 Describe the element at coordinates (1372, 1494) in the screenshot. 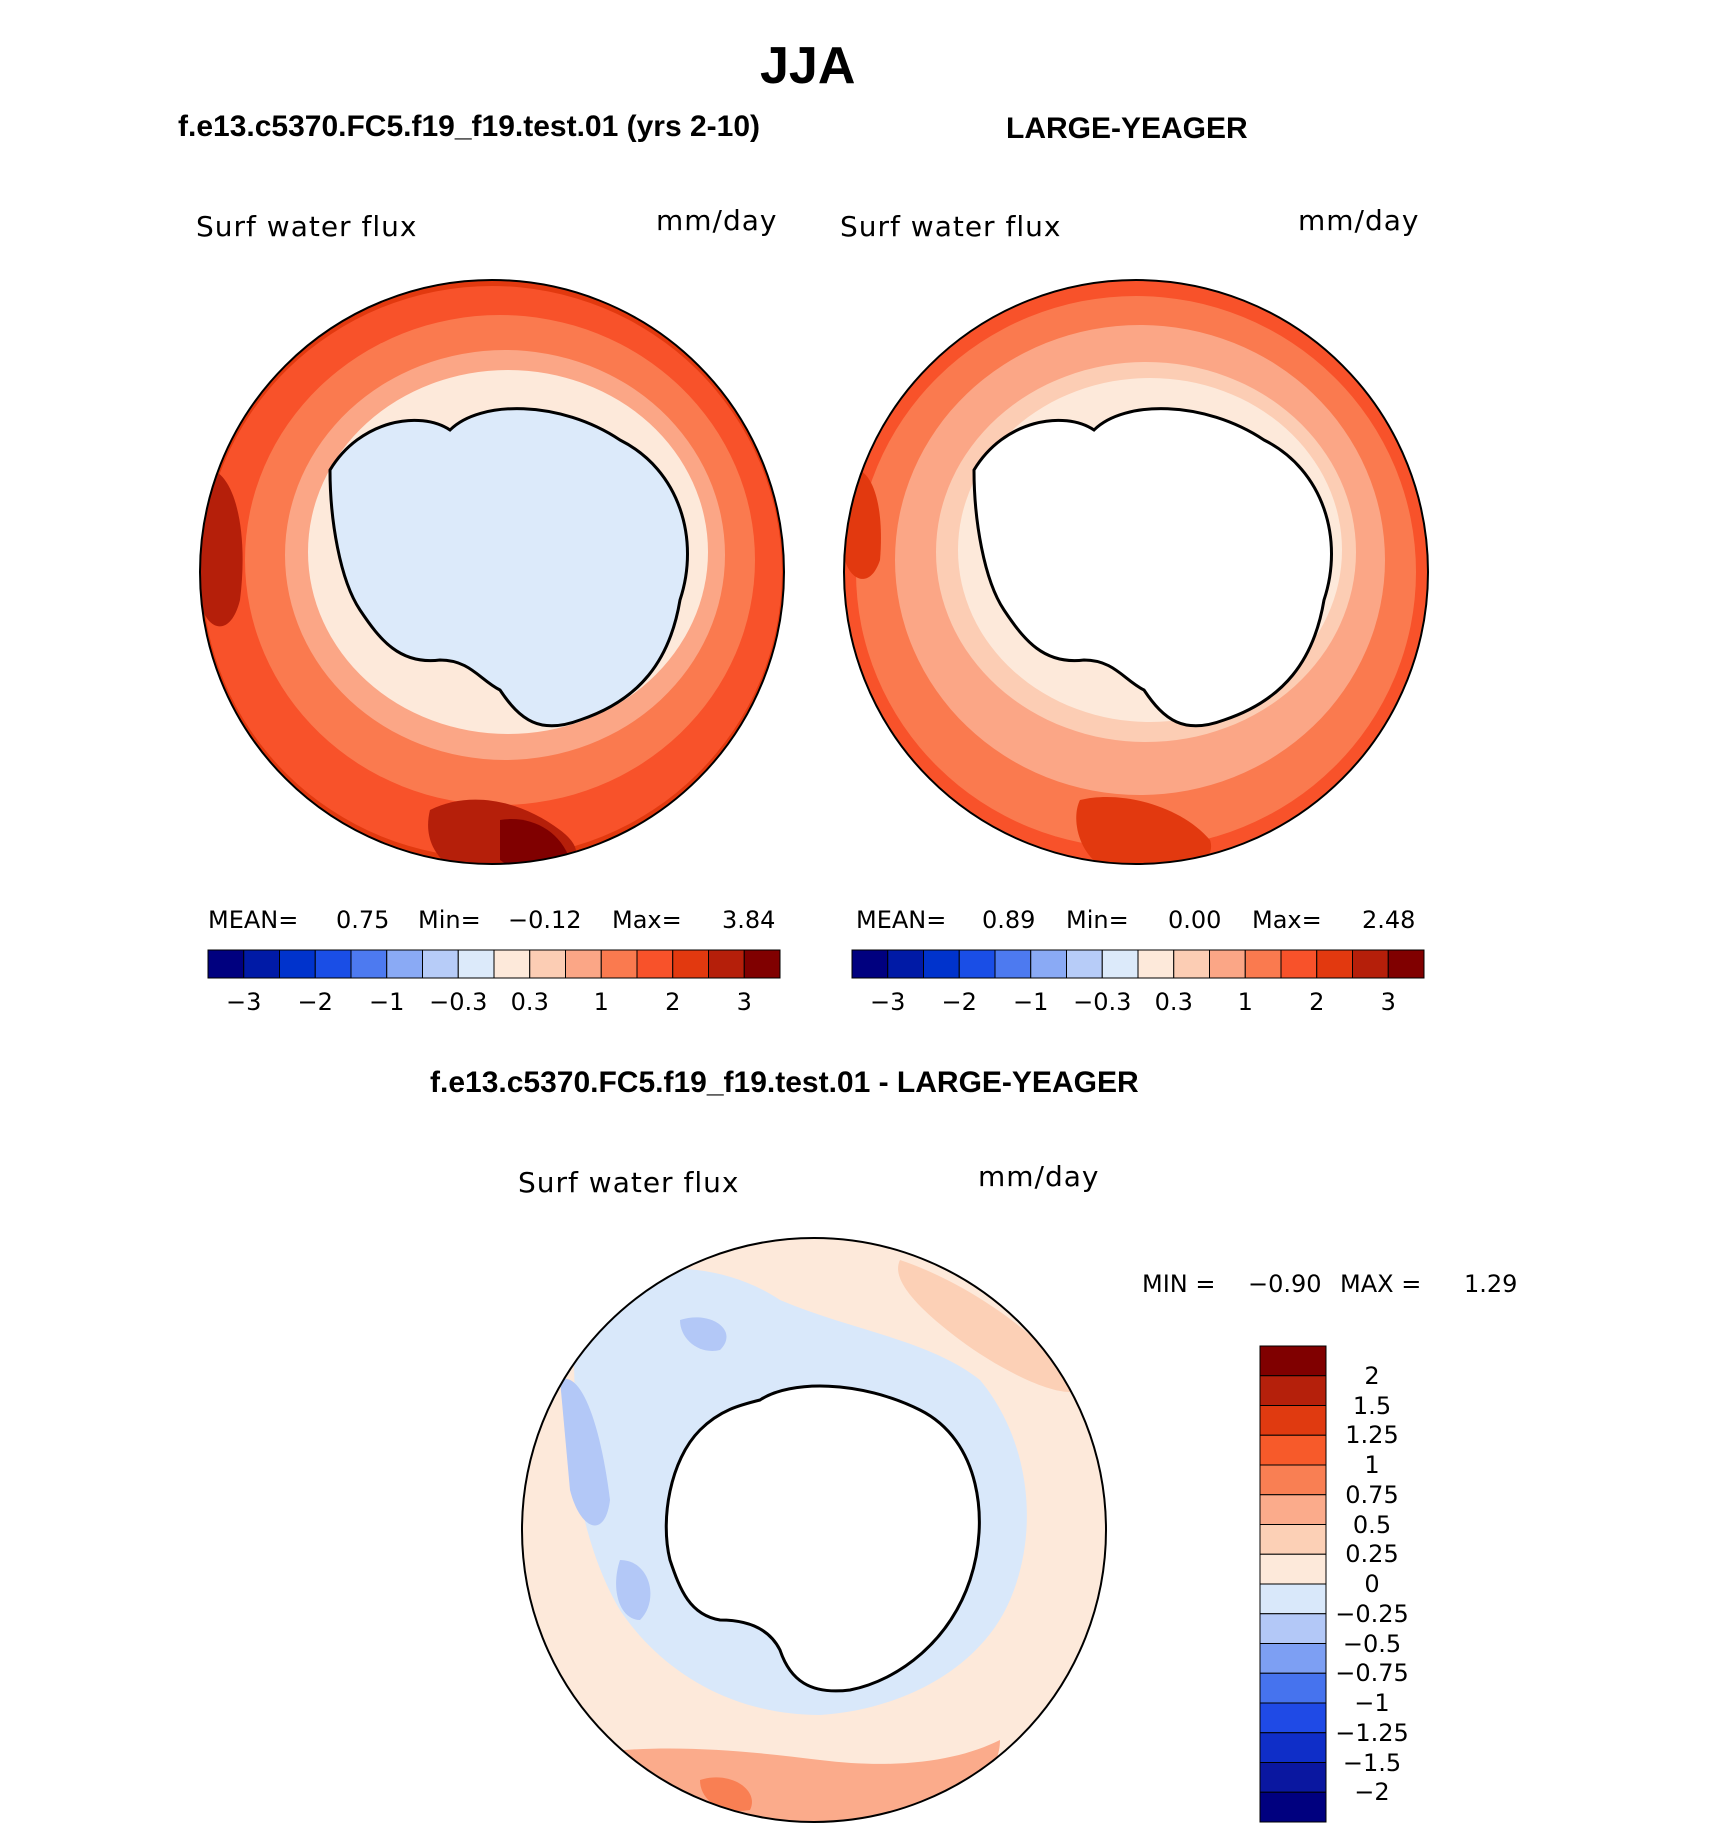

I see `diff-colorbar-tick-label: 0.75` at that location.